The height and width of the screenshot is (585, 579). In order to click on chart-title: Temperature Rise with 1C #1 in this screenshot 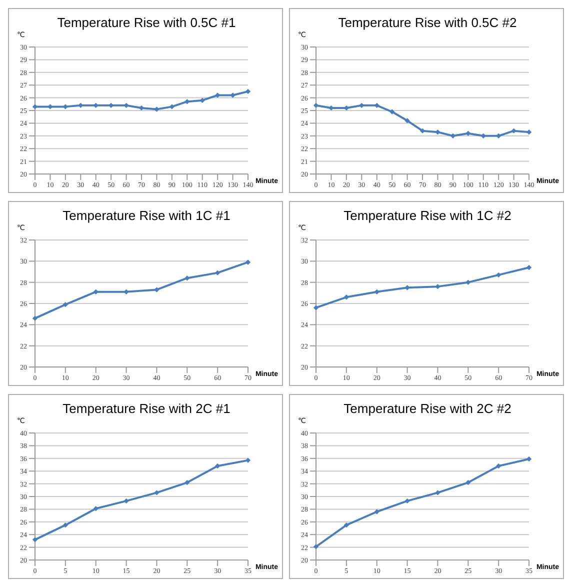, I will do `click(147, 215)`.